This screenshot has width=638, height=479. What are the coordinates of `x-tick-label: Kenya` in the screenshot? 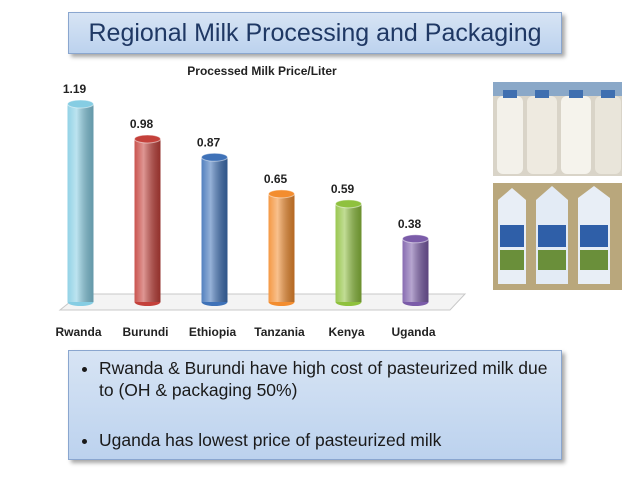 It's located at (346, 332).